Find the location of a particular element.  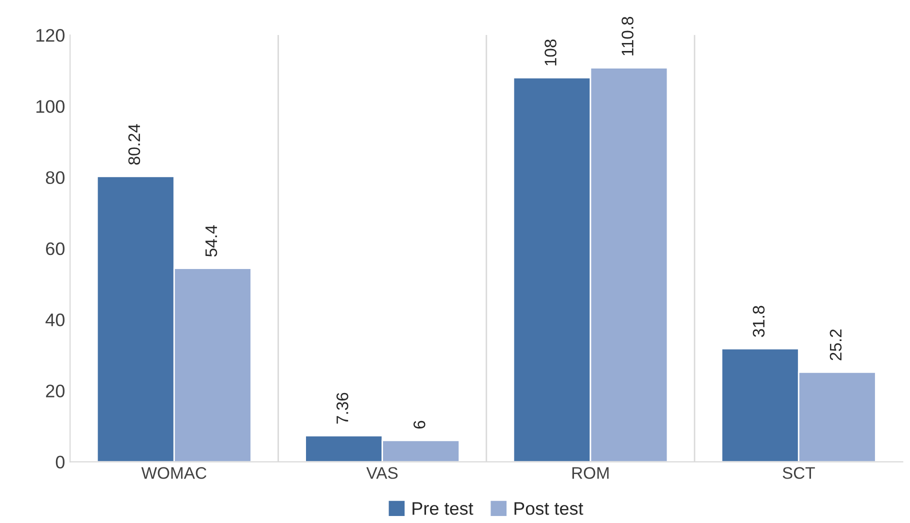

data-label: 54.4 is located at coordinates (212, 241).